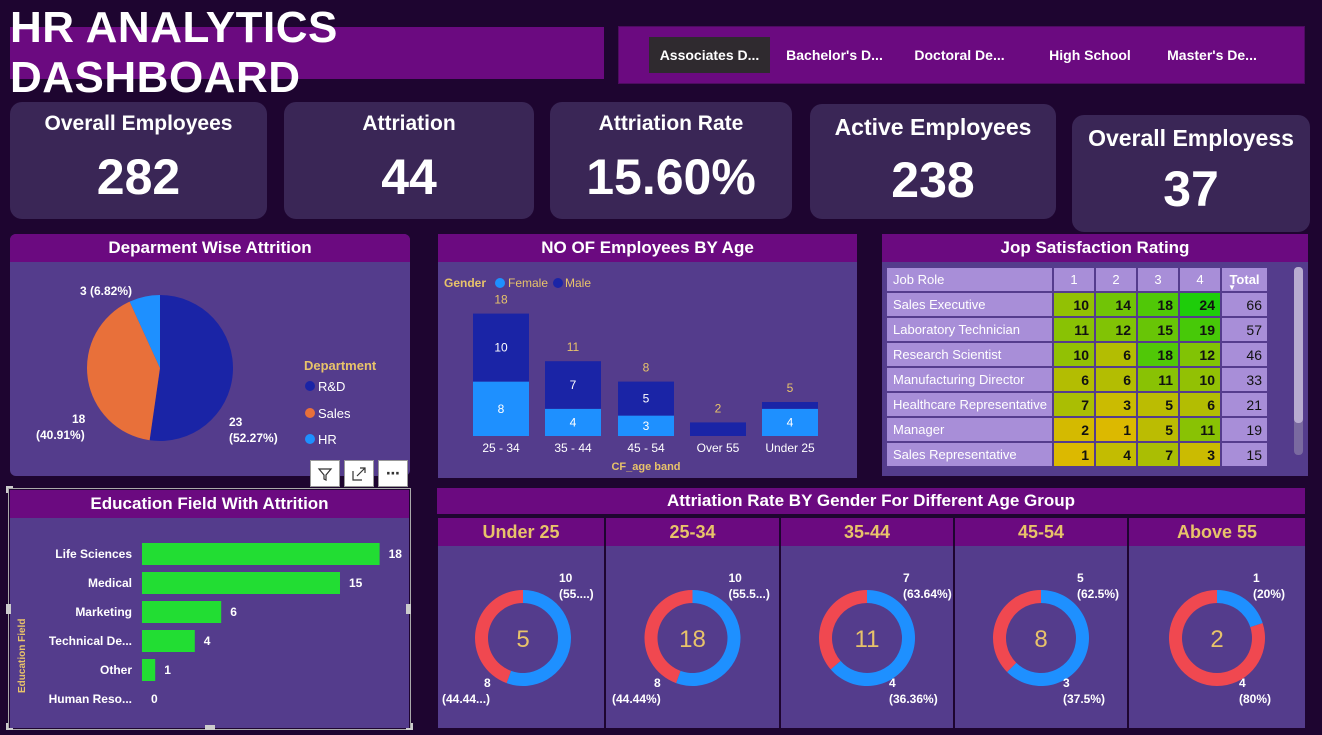 This screenshot has height=735, width=1322. Describe the element at coordinates (521, 532) in the screenshot. I see `donut-title: Under 25` at that location.